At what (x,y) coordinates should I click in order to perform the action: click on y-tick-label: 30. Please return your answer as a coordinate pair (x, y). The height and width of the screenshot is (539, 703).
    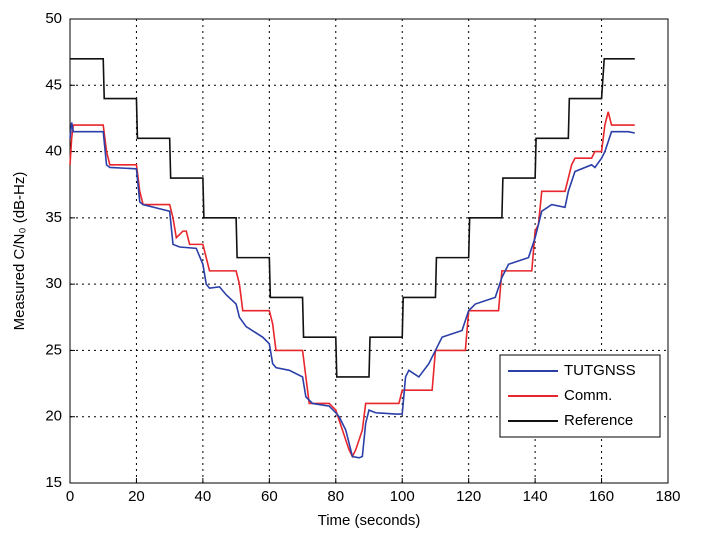
    Looking at the image, I should click on (53, 283).